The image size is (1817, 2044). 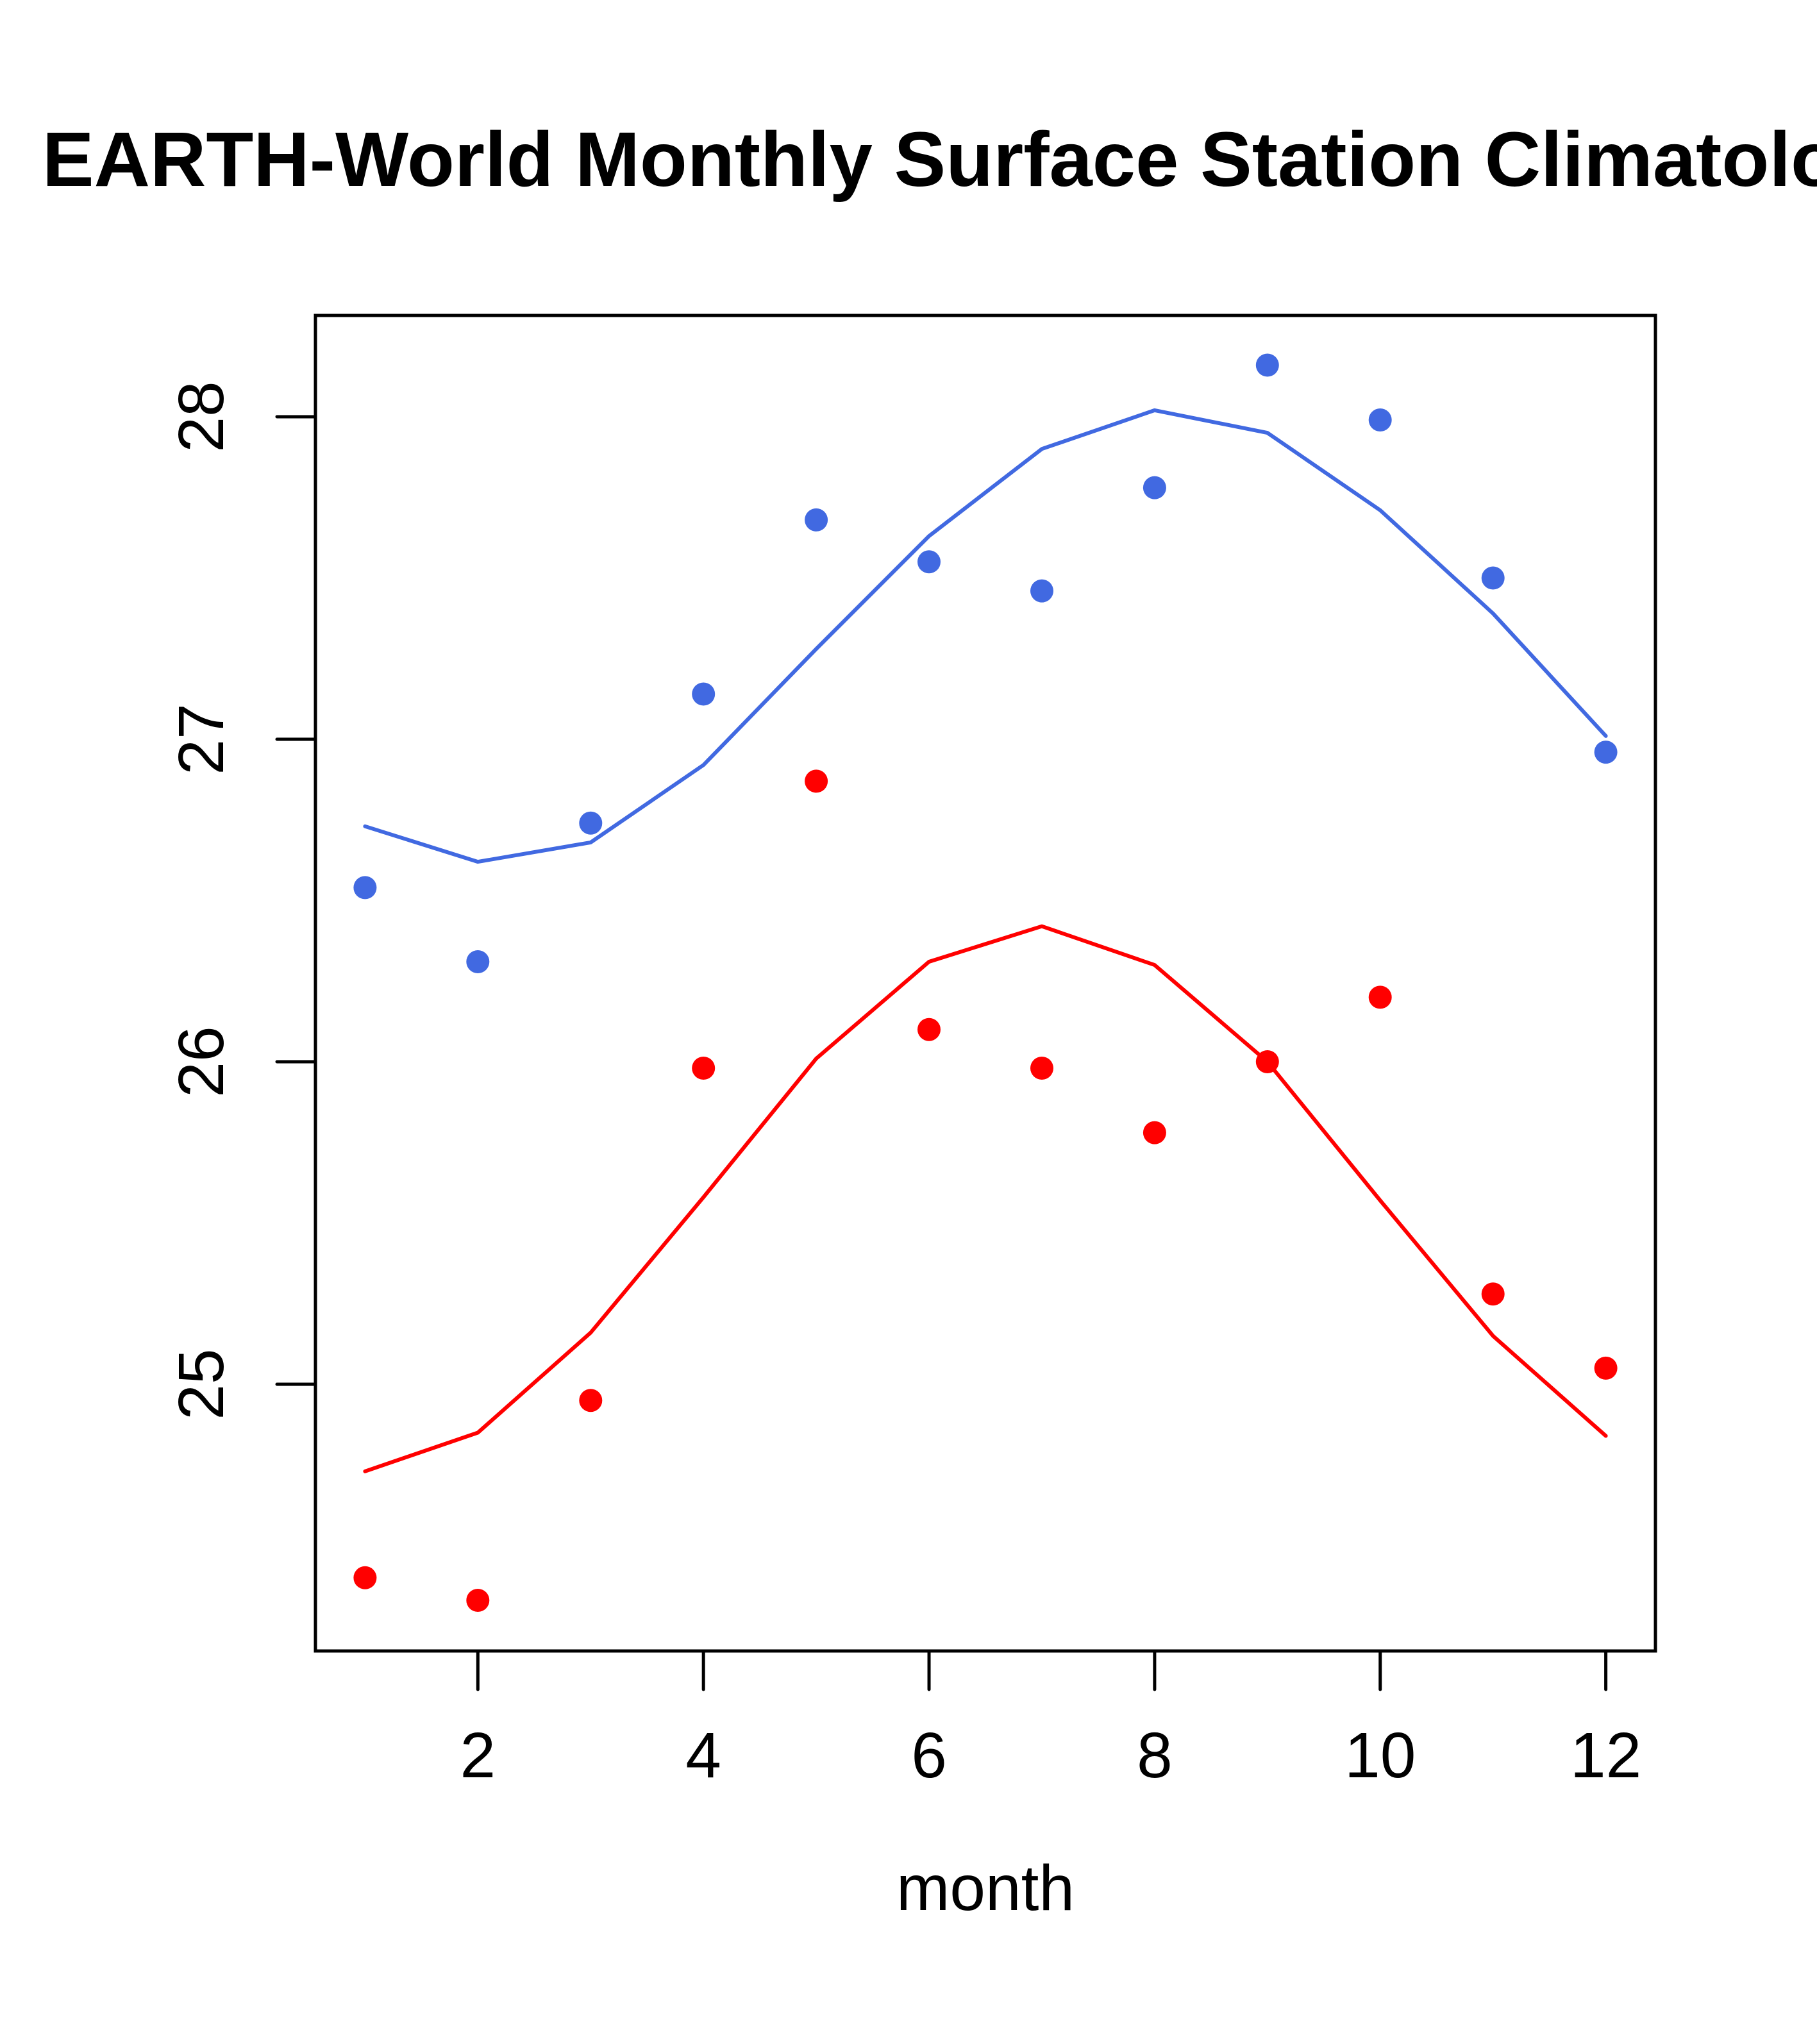 What do you see at coordinates (1605, 1755) in the screenshot?
I see `x-tick-label: 12` at bounding box center [1605, 1755].